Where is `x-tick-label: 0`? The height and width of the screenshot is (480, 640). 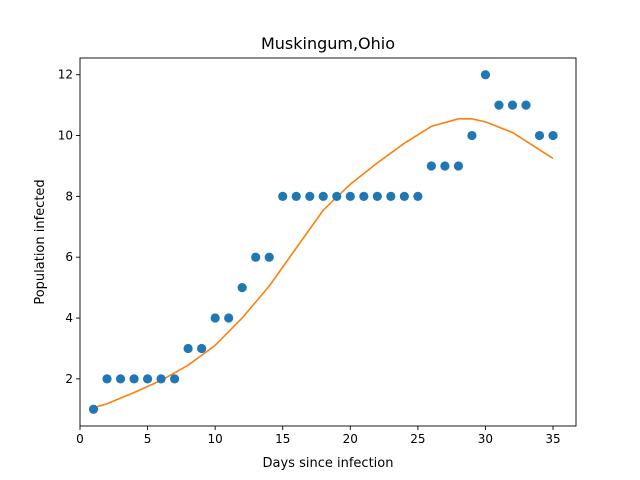
x-tick-label: 0 is located at coordinates (80, 439).